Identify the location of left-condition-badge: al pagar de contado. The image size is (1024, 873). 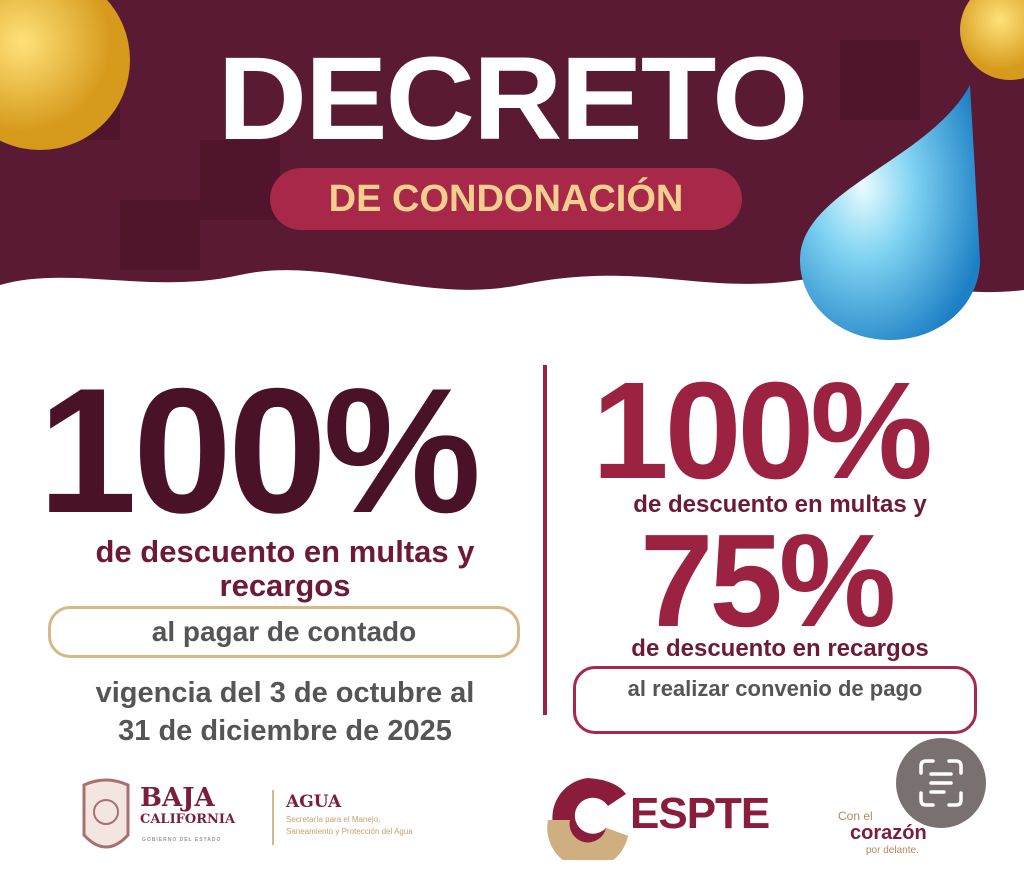
(284, 632).